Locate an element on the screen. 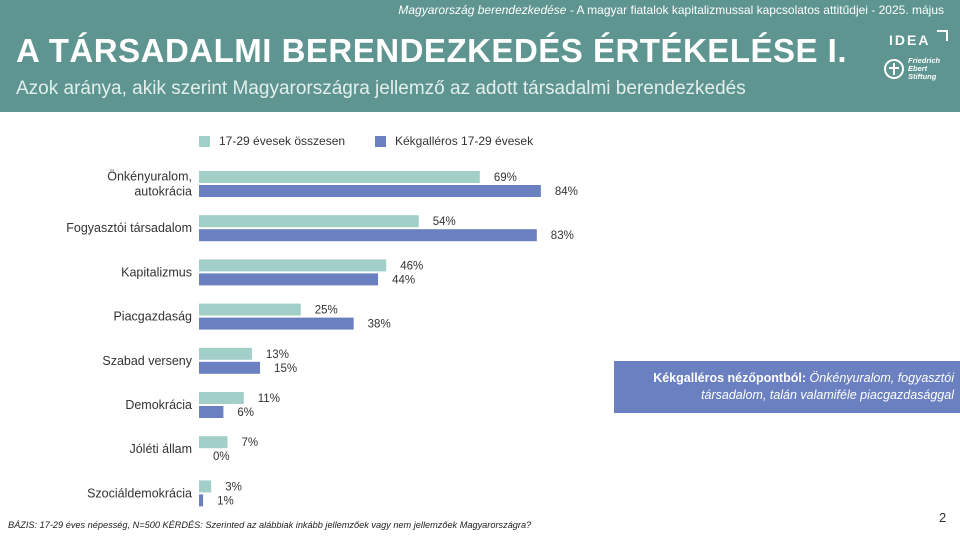 Image resolution: width=960 pixels, height=540 pixels. fes-logo-line-2: Ebert is located at coordinates (918, 68).